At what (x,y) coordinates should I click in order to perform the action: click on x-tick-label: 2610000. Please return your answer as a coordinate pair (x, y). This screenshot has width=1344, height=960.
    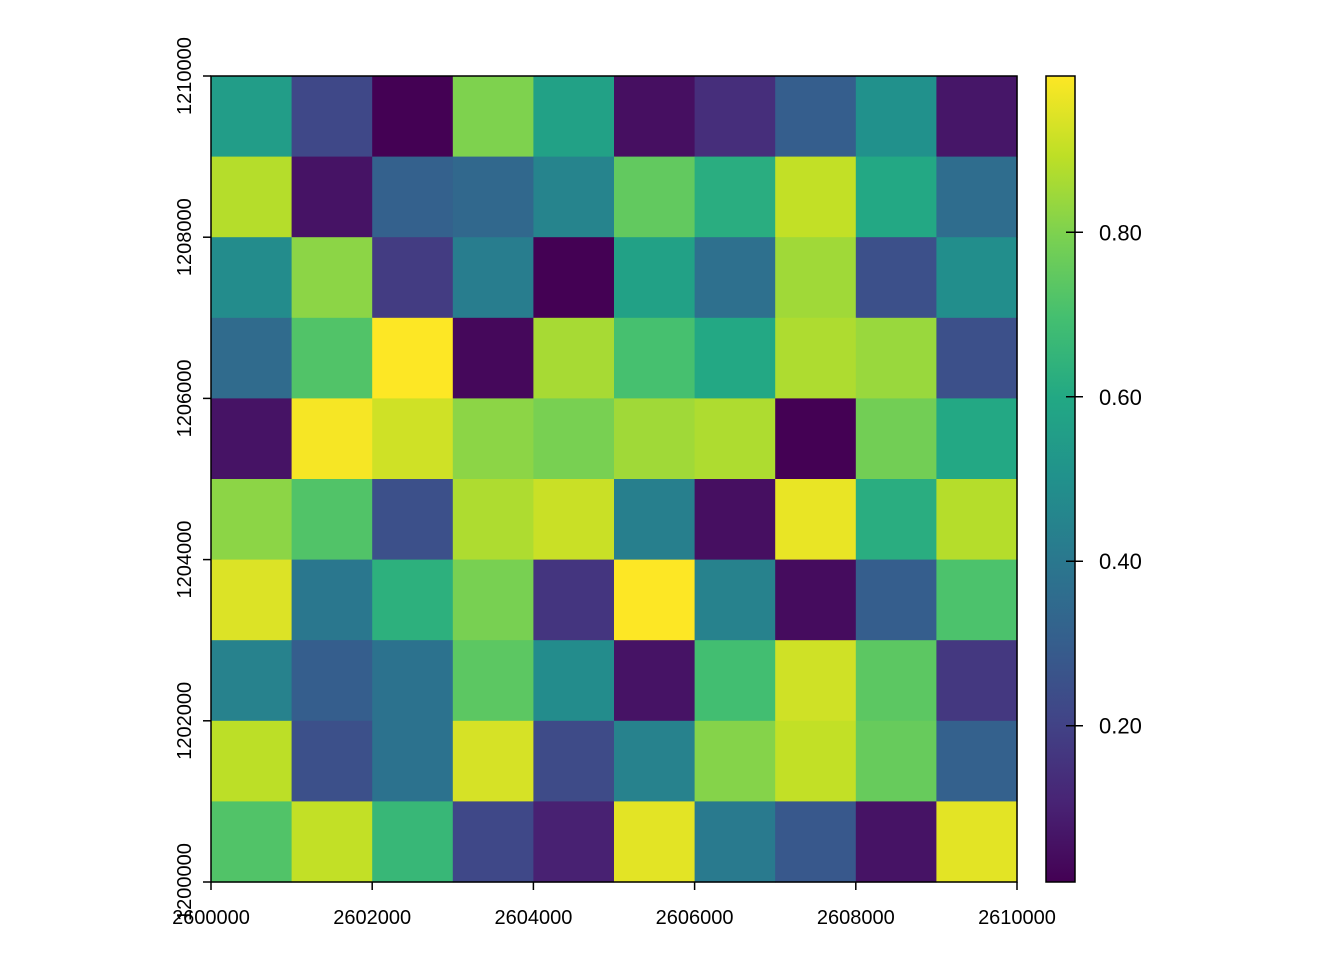
    Looking at the image, I should click on (1017, 918).